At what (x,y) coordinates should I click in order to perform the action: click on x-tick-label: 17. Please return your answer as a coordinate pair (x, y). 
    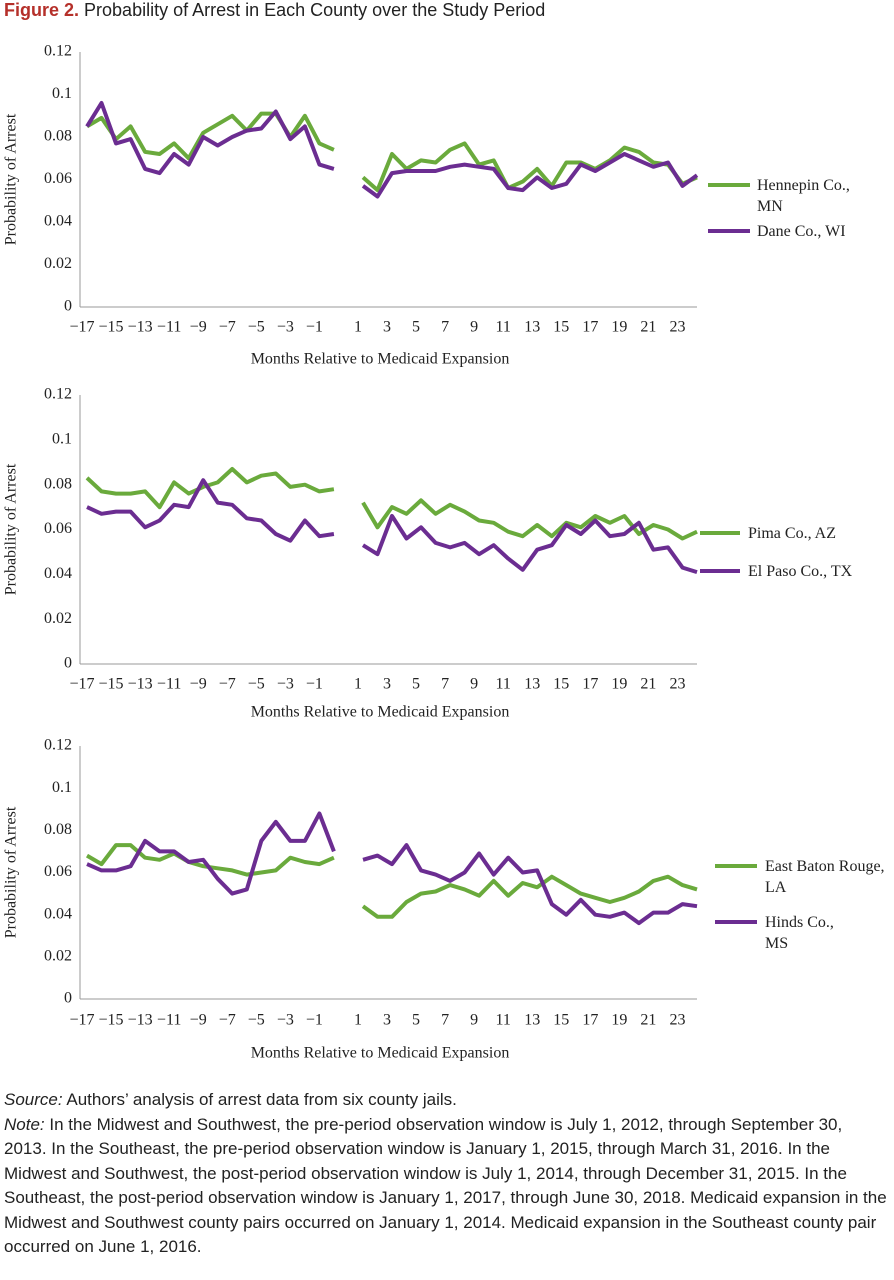
    Looking at the image, I should click on (590, 684).